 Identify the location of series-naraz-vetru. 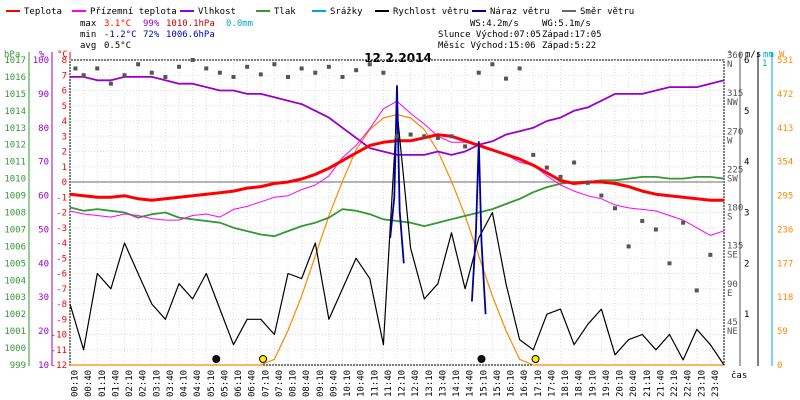
(397, 174).